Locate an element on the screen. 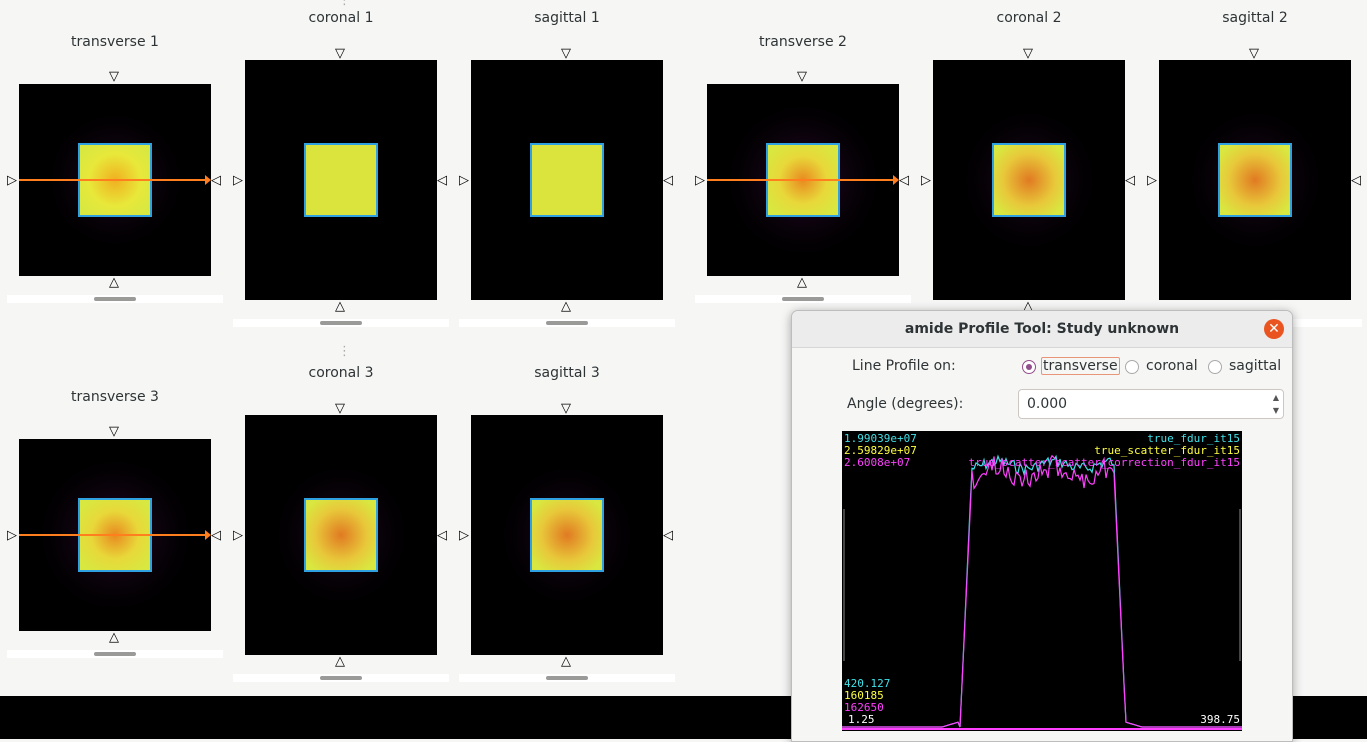 Image resolution: width=1367 pixels, height=742 pixels. dialog-title: amide Profile Tool: Study unknown is located at coordinates (1042, 329).